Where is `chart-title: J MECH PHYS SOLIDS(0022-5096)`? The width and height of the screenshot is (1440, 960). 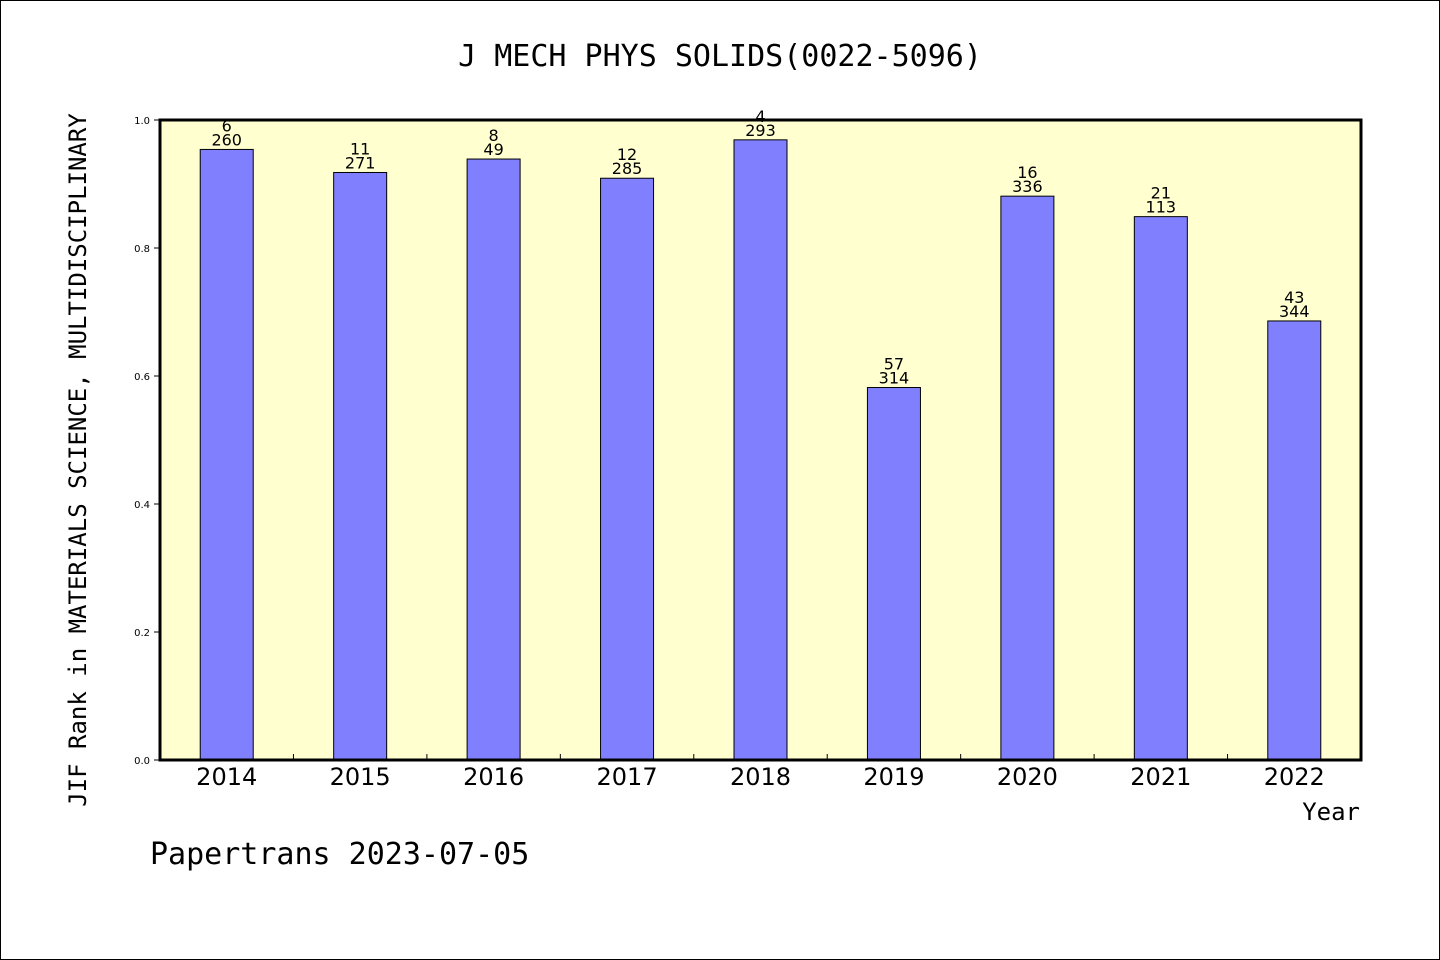 chart-title: J MECH PHYS SOLIDS(0022-5096) is located at coordinates (720, 56).